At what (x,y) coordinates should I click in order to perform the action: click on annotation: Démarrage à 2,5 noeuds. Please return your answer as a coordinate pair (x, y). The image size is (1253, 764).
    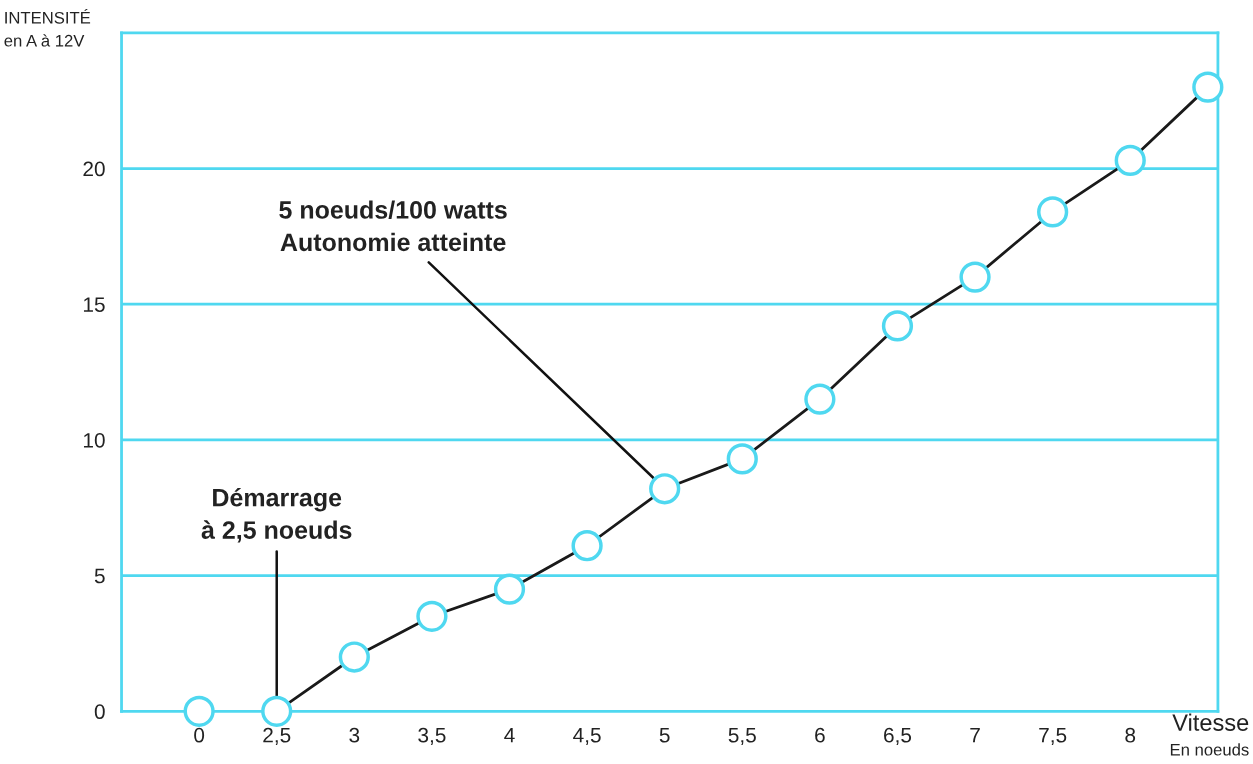
    Looking at the image, I should click on (276, 515).